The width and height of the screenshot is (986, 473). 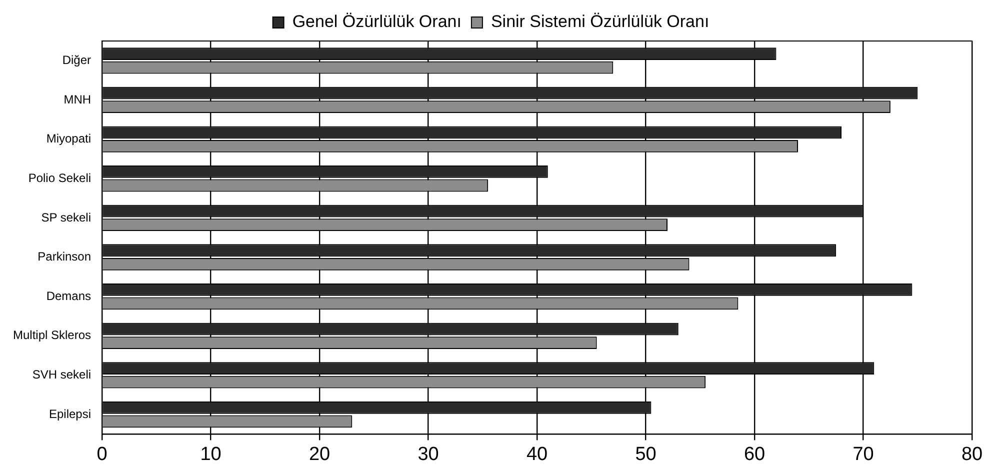 What do you see at coordinates (78, 99) in the screenshot?
I see `y-tick-label: MNH` at bounding box center [78, 99].